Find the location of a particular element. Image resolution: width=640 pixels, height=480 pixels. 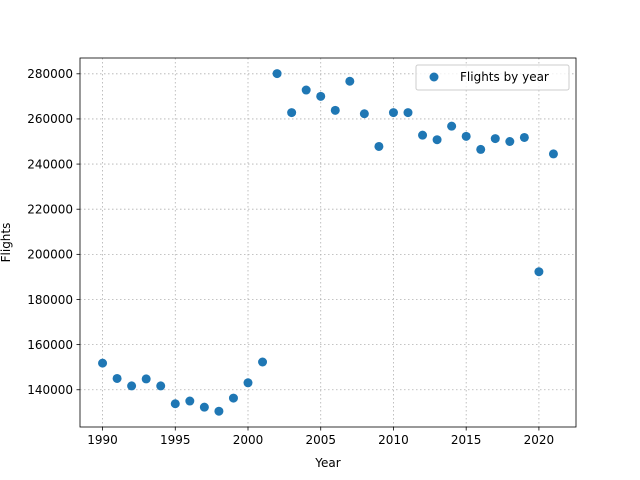

y-tick-label: 140000 is located at coordinates (50, 390).